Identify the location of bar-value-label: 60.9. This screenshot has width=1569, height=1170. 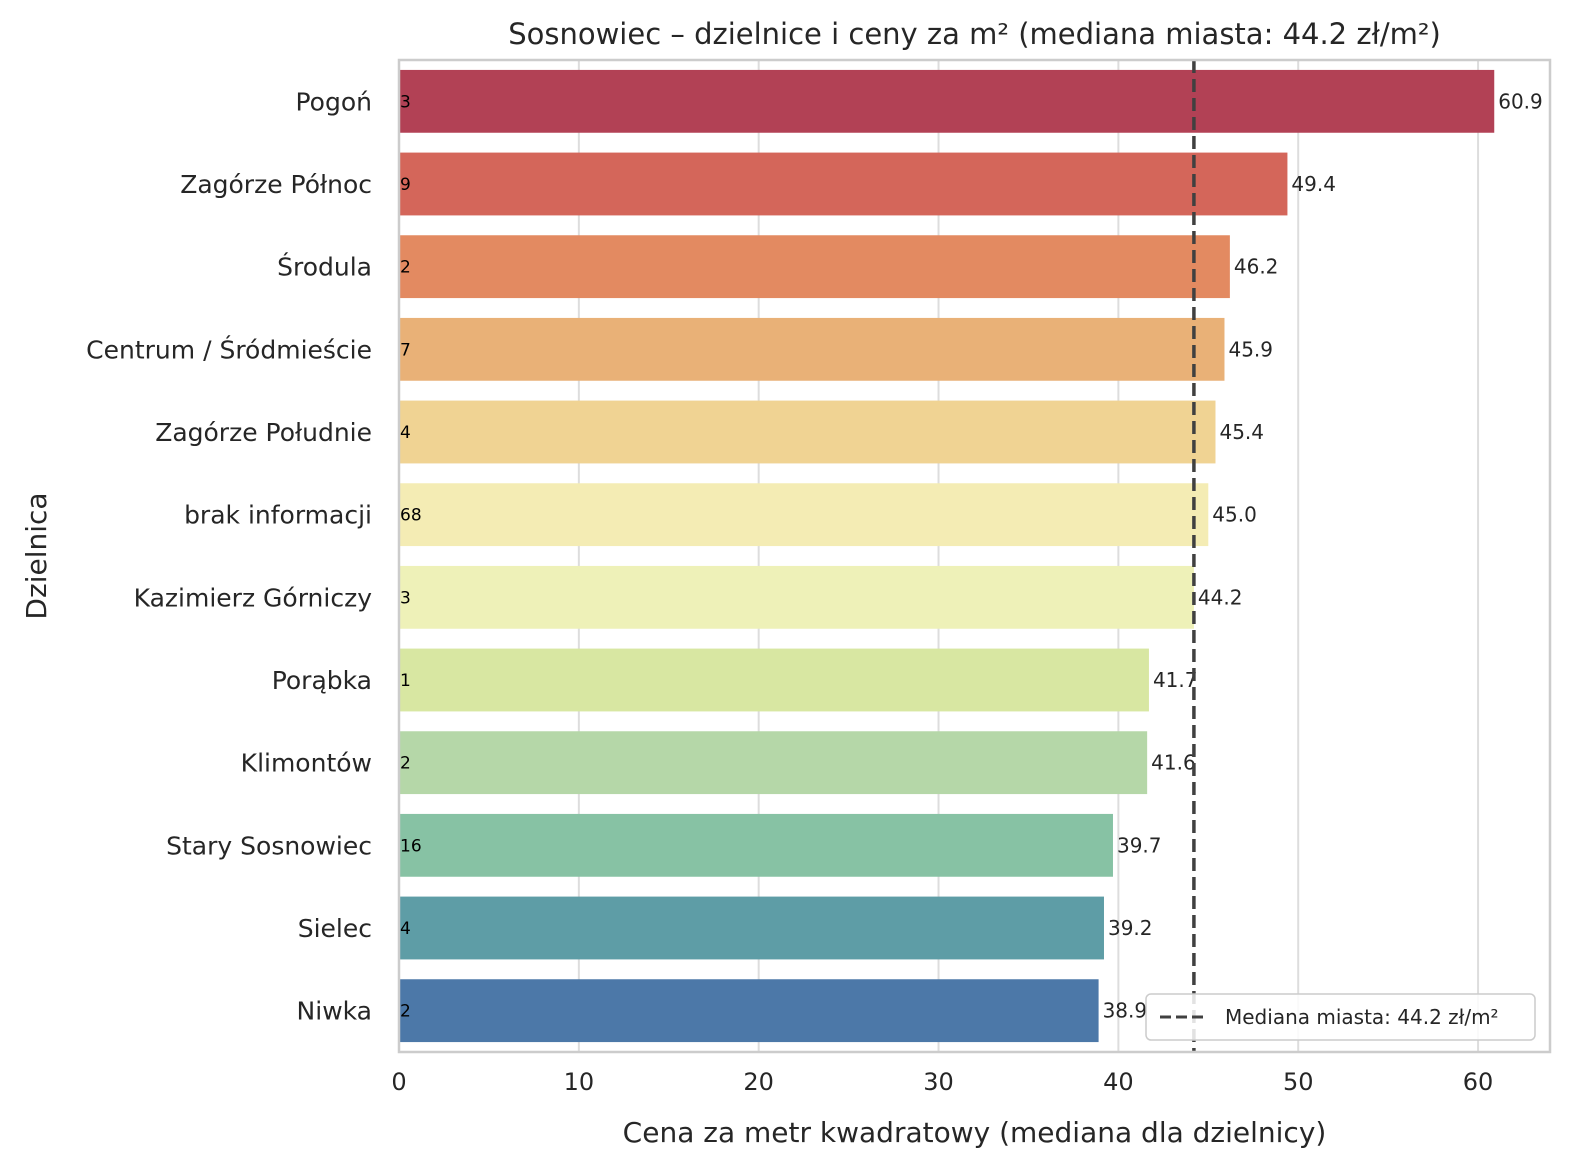
(1520, 101).